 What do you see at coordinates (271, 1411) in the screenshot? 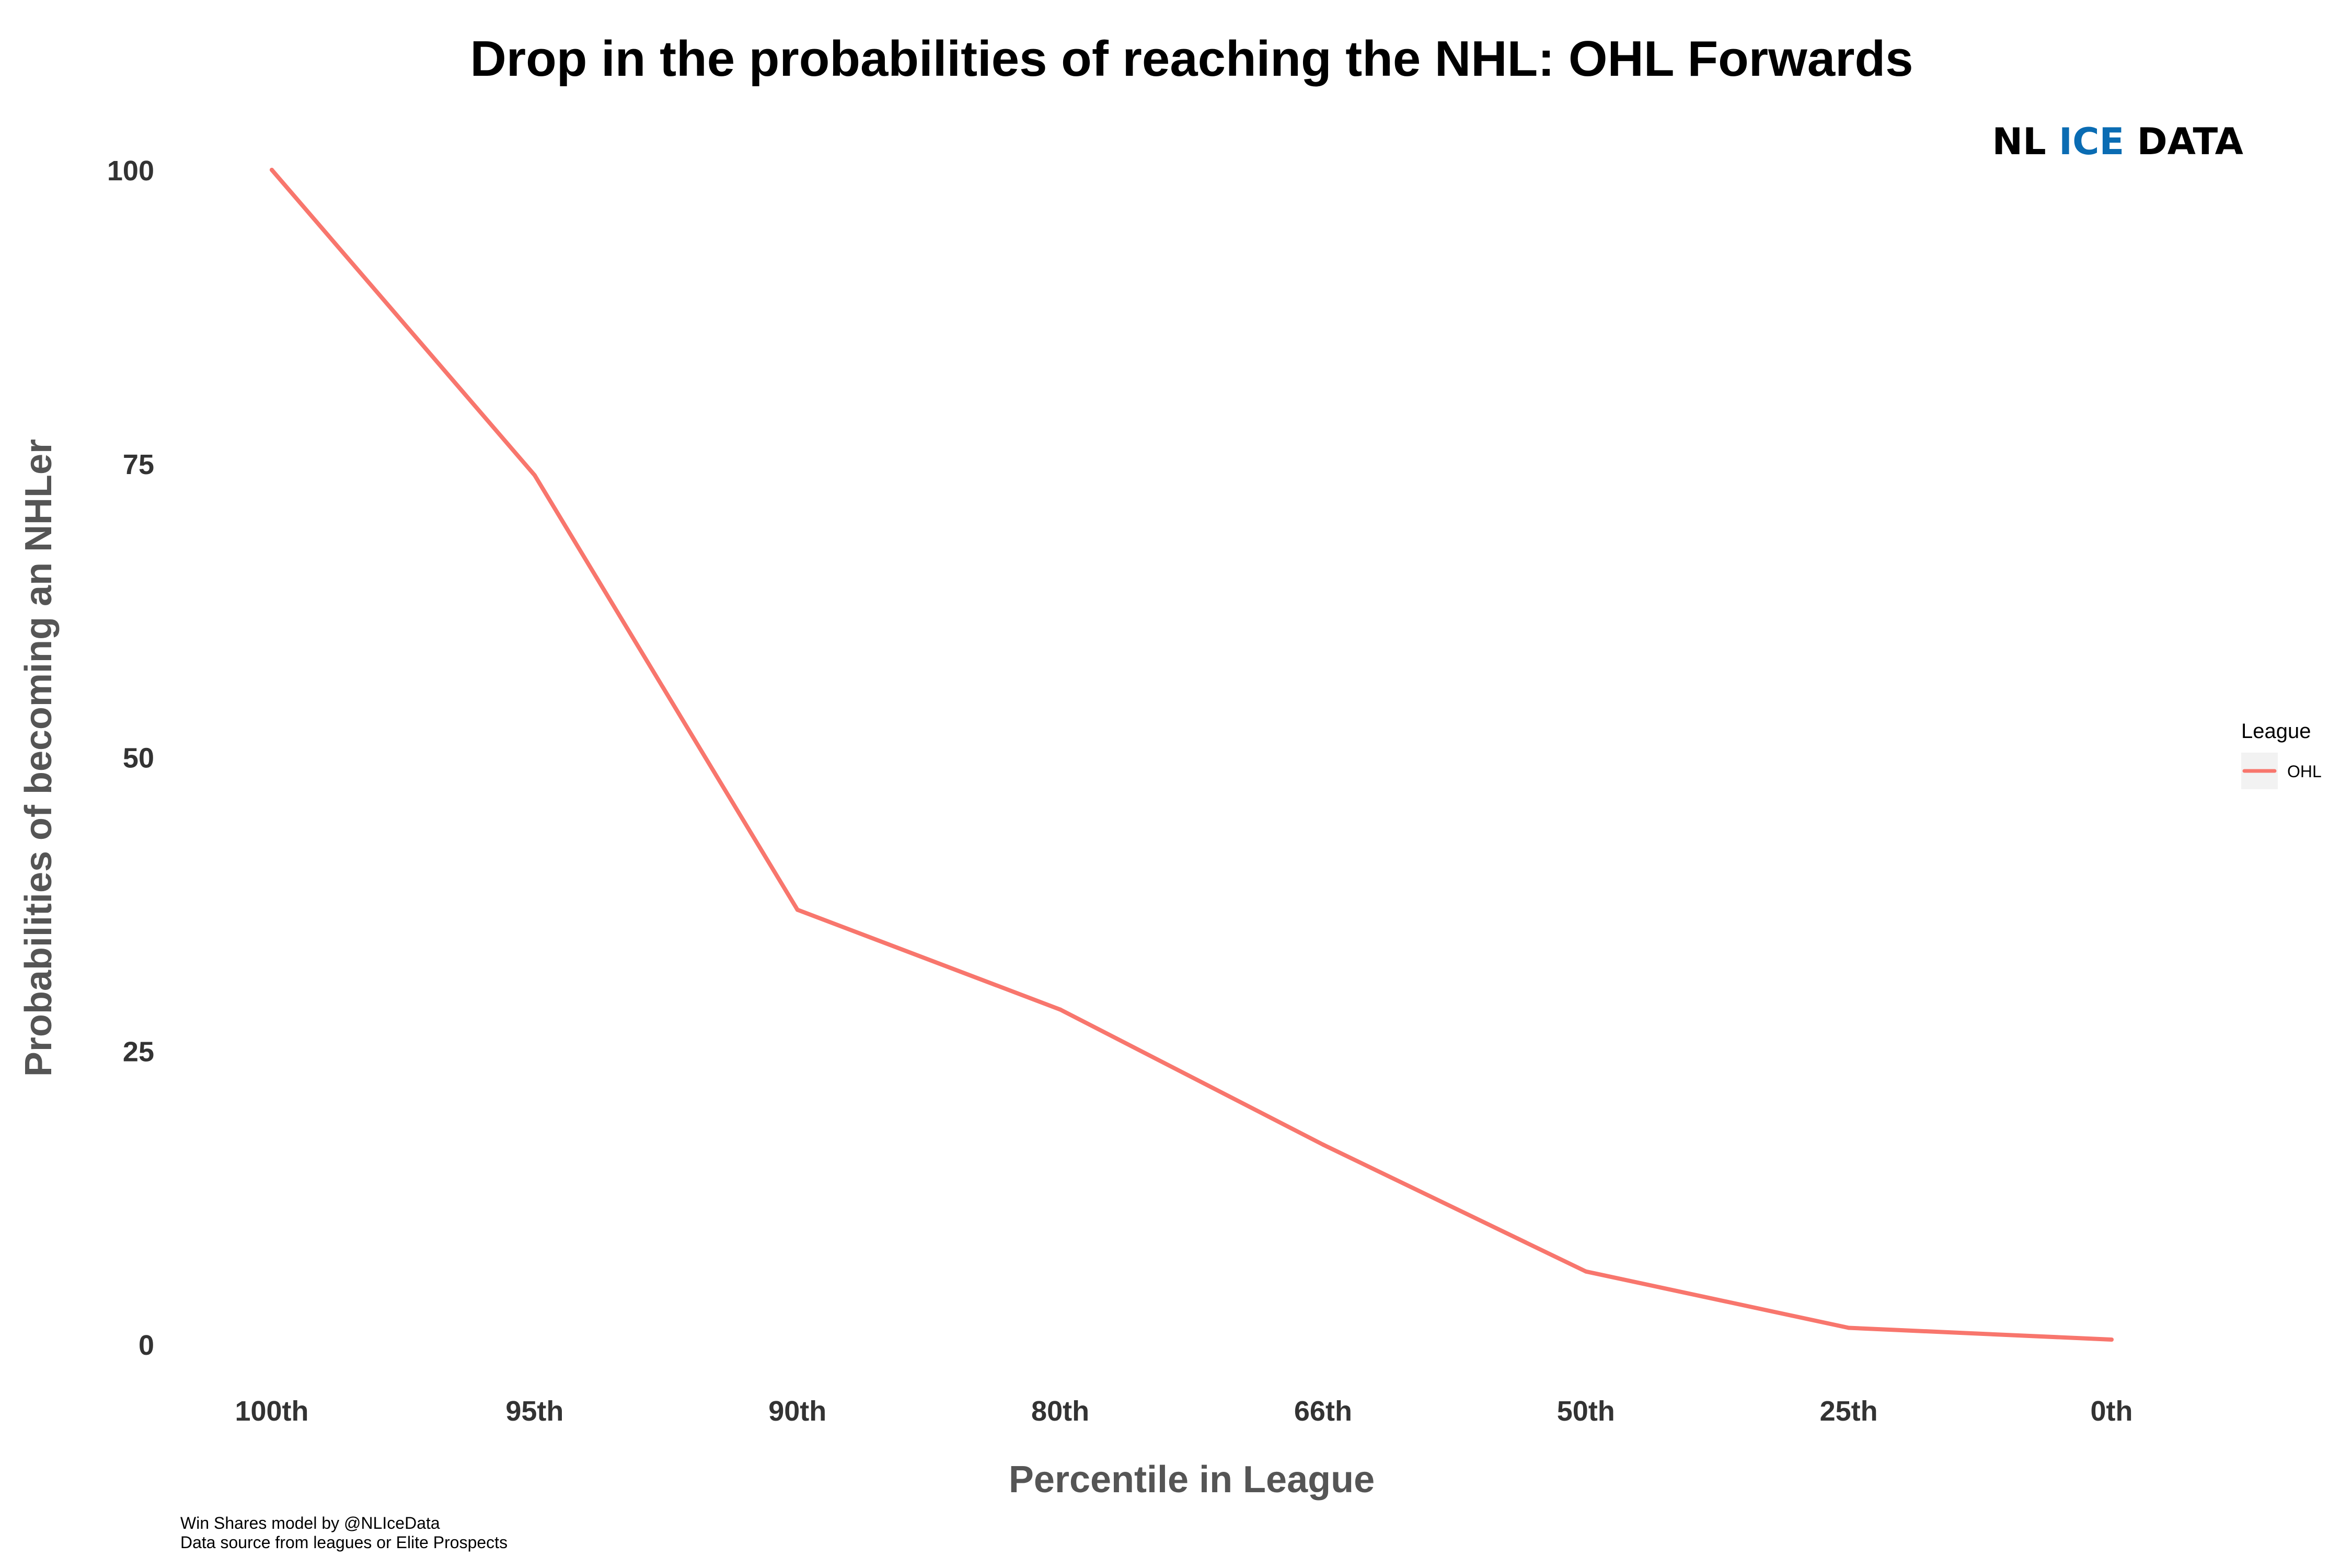
I see `x-tick-label-100th: 100th` at bounding box center [271, 1411].